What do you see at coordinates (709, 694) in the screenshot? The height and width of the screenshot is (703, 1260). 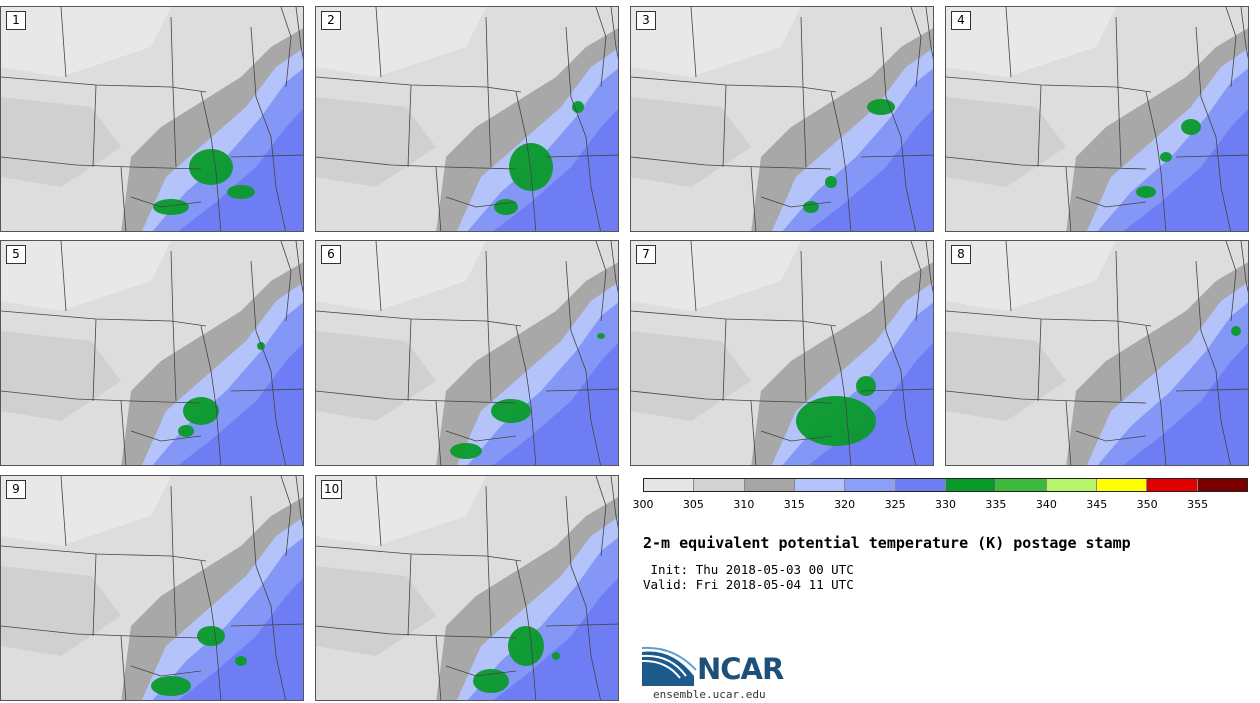 I see `logo-url: ensemble.ucar.edu` at bounding box center [709, 694].